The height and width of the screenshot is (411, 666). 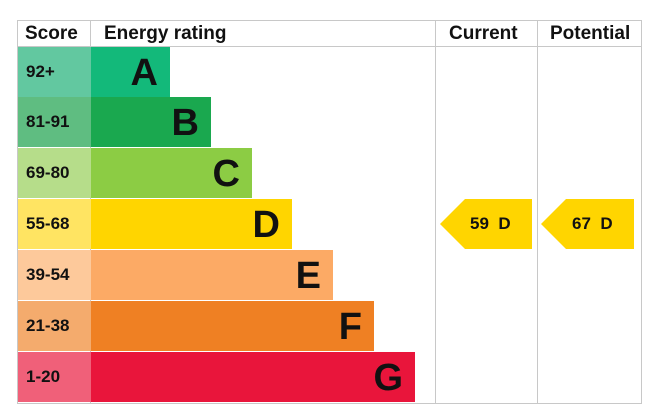 I want to click on band-bar-f, so click(x=232, y=326).